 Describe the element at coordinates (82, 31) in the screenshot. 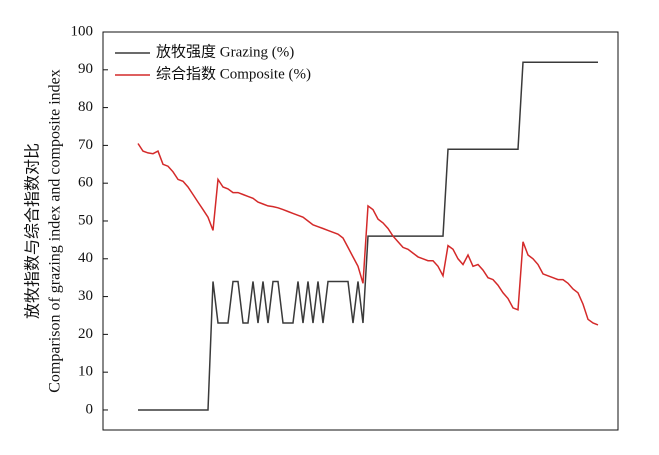

I see `y-tick-label: 100` at that location.